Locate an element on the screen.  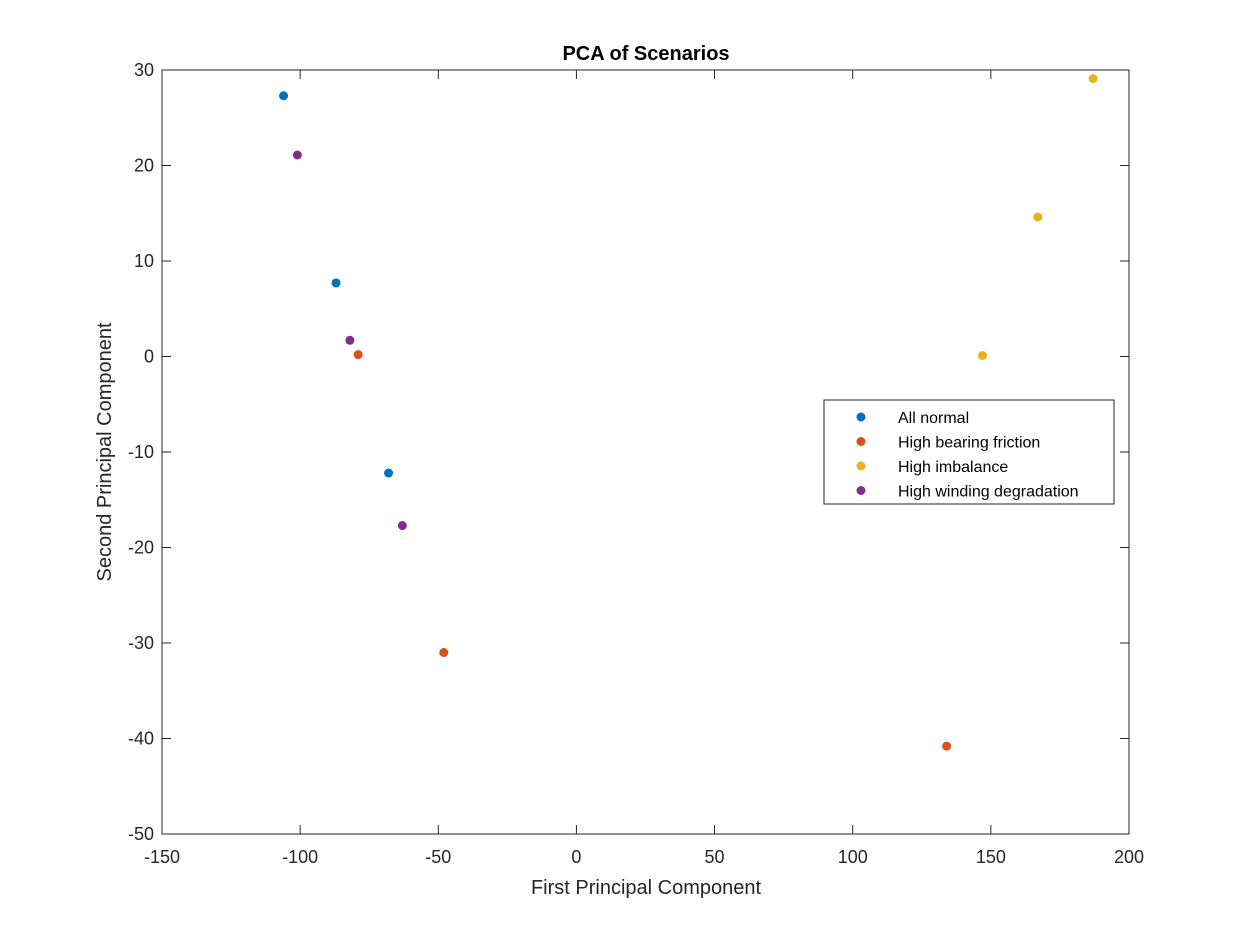
x-tick-label: 50 is located at coordinates (715, 857).